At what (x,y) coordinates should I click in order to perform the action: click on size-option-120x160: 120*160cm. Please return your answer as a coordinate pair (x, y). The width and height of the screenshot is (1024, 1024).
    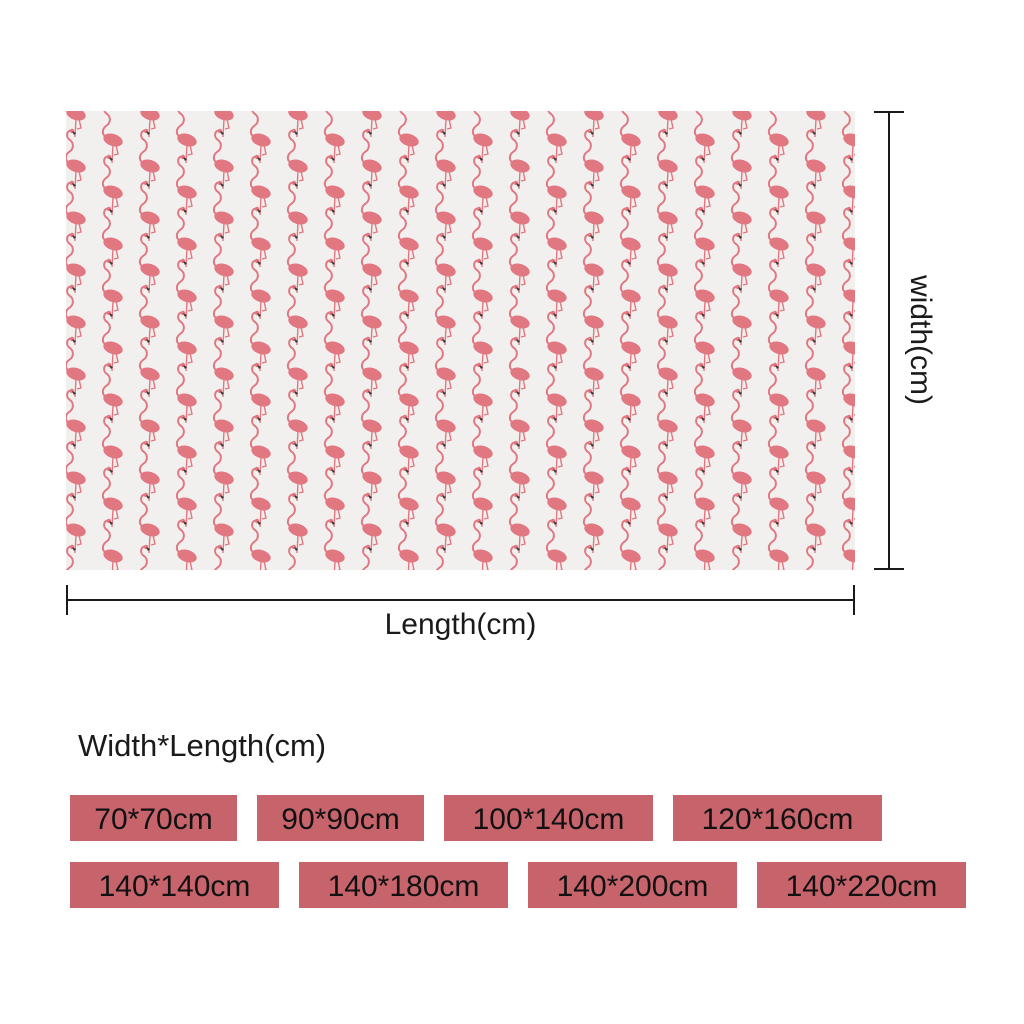
    Looking at the image, I should click on (777, 818).